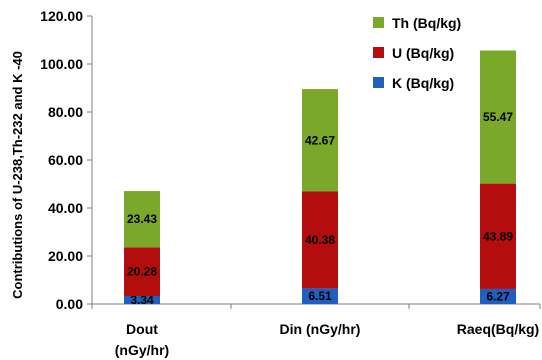  I want to click on data-label: 6.51, so click(320, 296).